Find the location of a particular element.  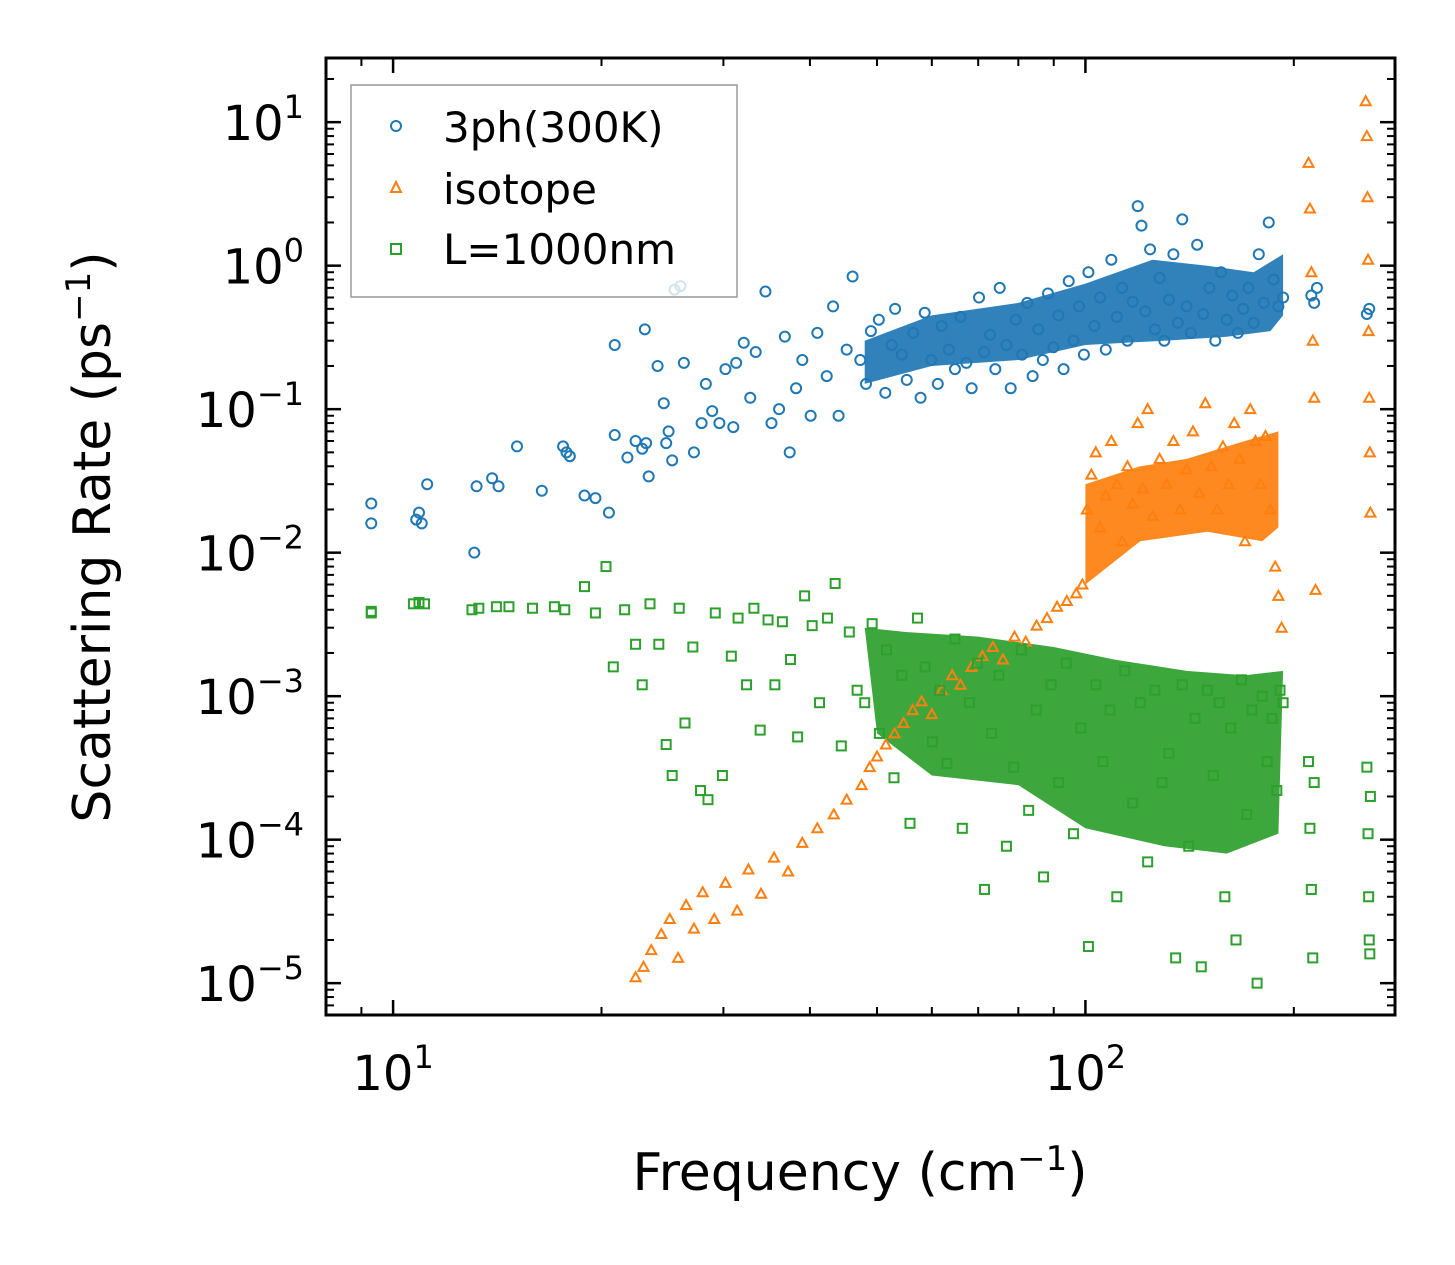

legend: 3ph(300K) isotope L=1000nm is located at coordinates (544, 191).